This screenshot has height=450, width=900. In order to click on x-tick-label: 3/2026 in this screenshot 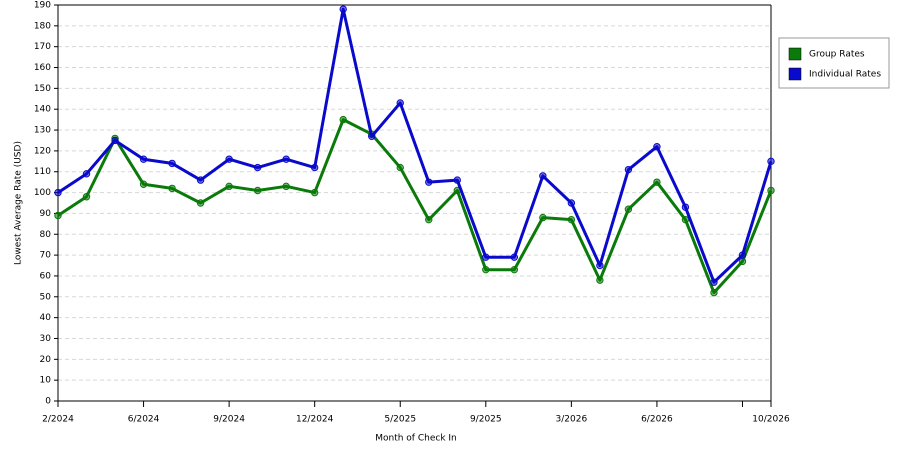, I will do `click(572, 420)`.